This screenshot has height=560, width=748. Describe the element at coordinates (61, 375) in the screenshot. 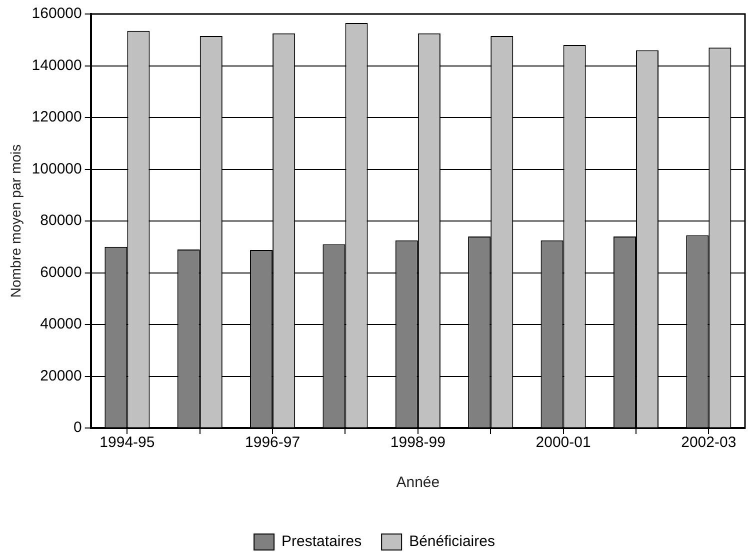

I see `y-tick-label: 20000` at that location.